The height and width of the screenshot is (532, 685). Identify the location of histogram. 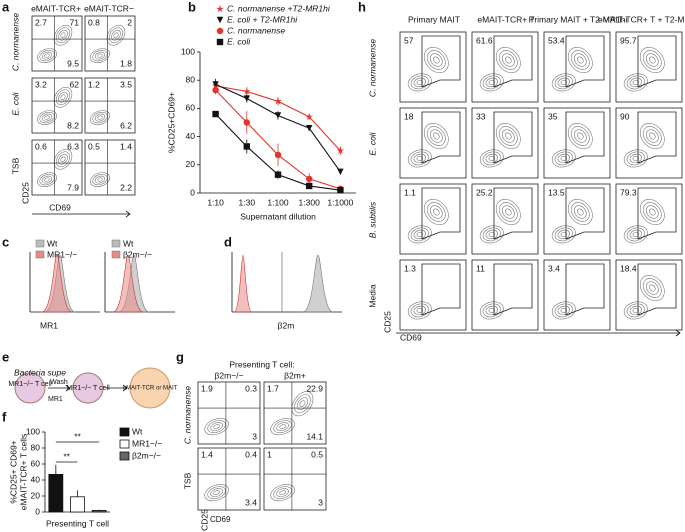
(243, 283).